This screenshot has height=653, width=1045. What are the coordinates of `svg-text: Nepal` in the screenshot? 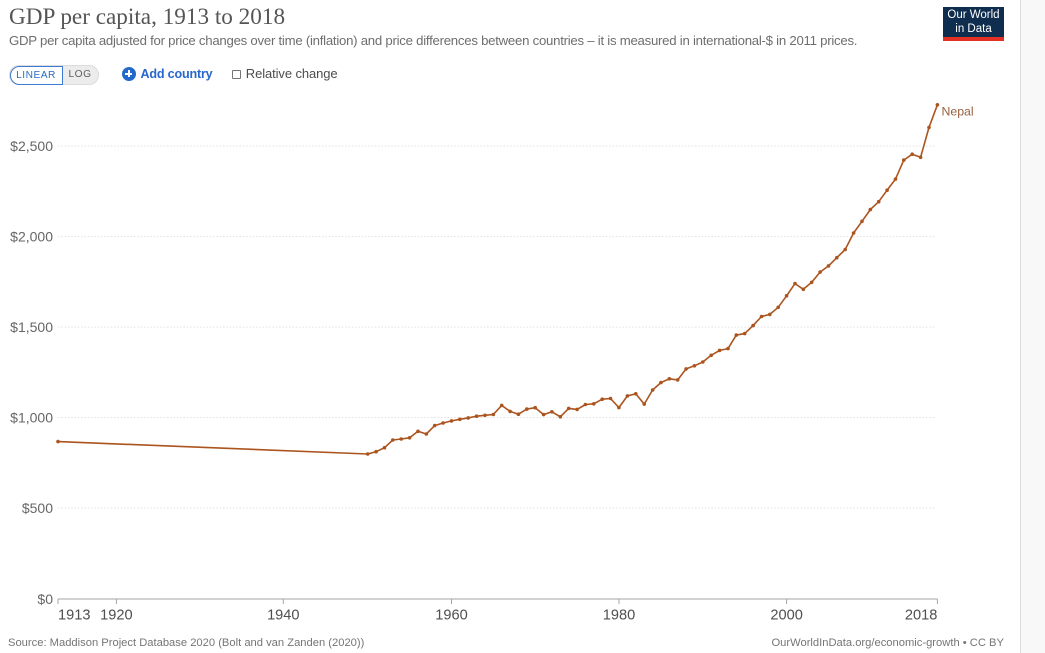 It's located at (958, 112).